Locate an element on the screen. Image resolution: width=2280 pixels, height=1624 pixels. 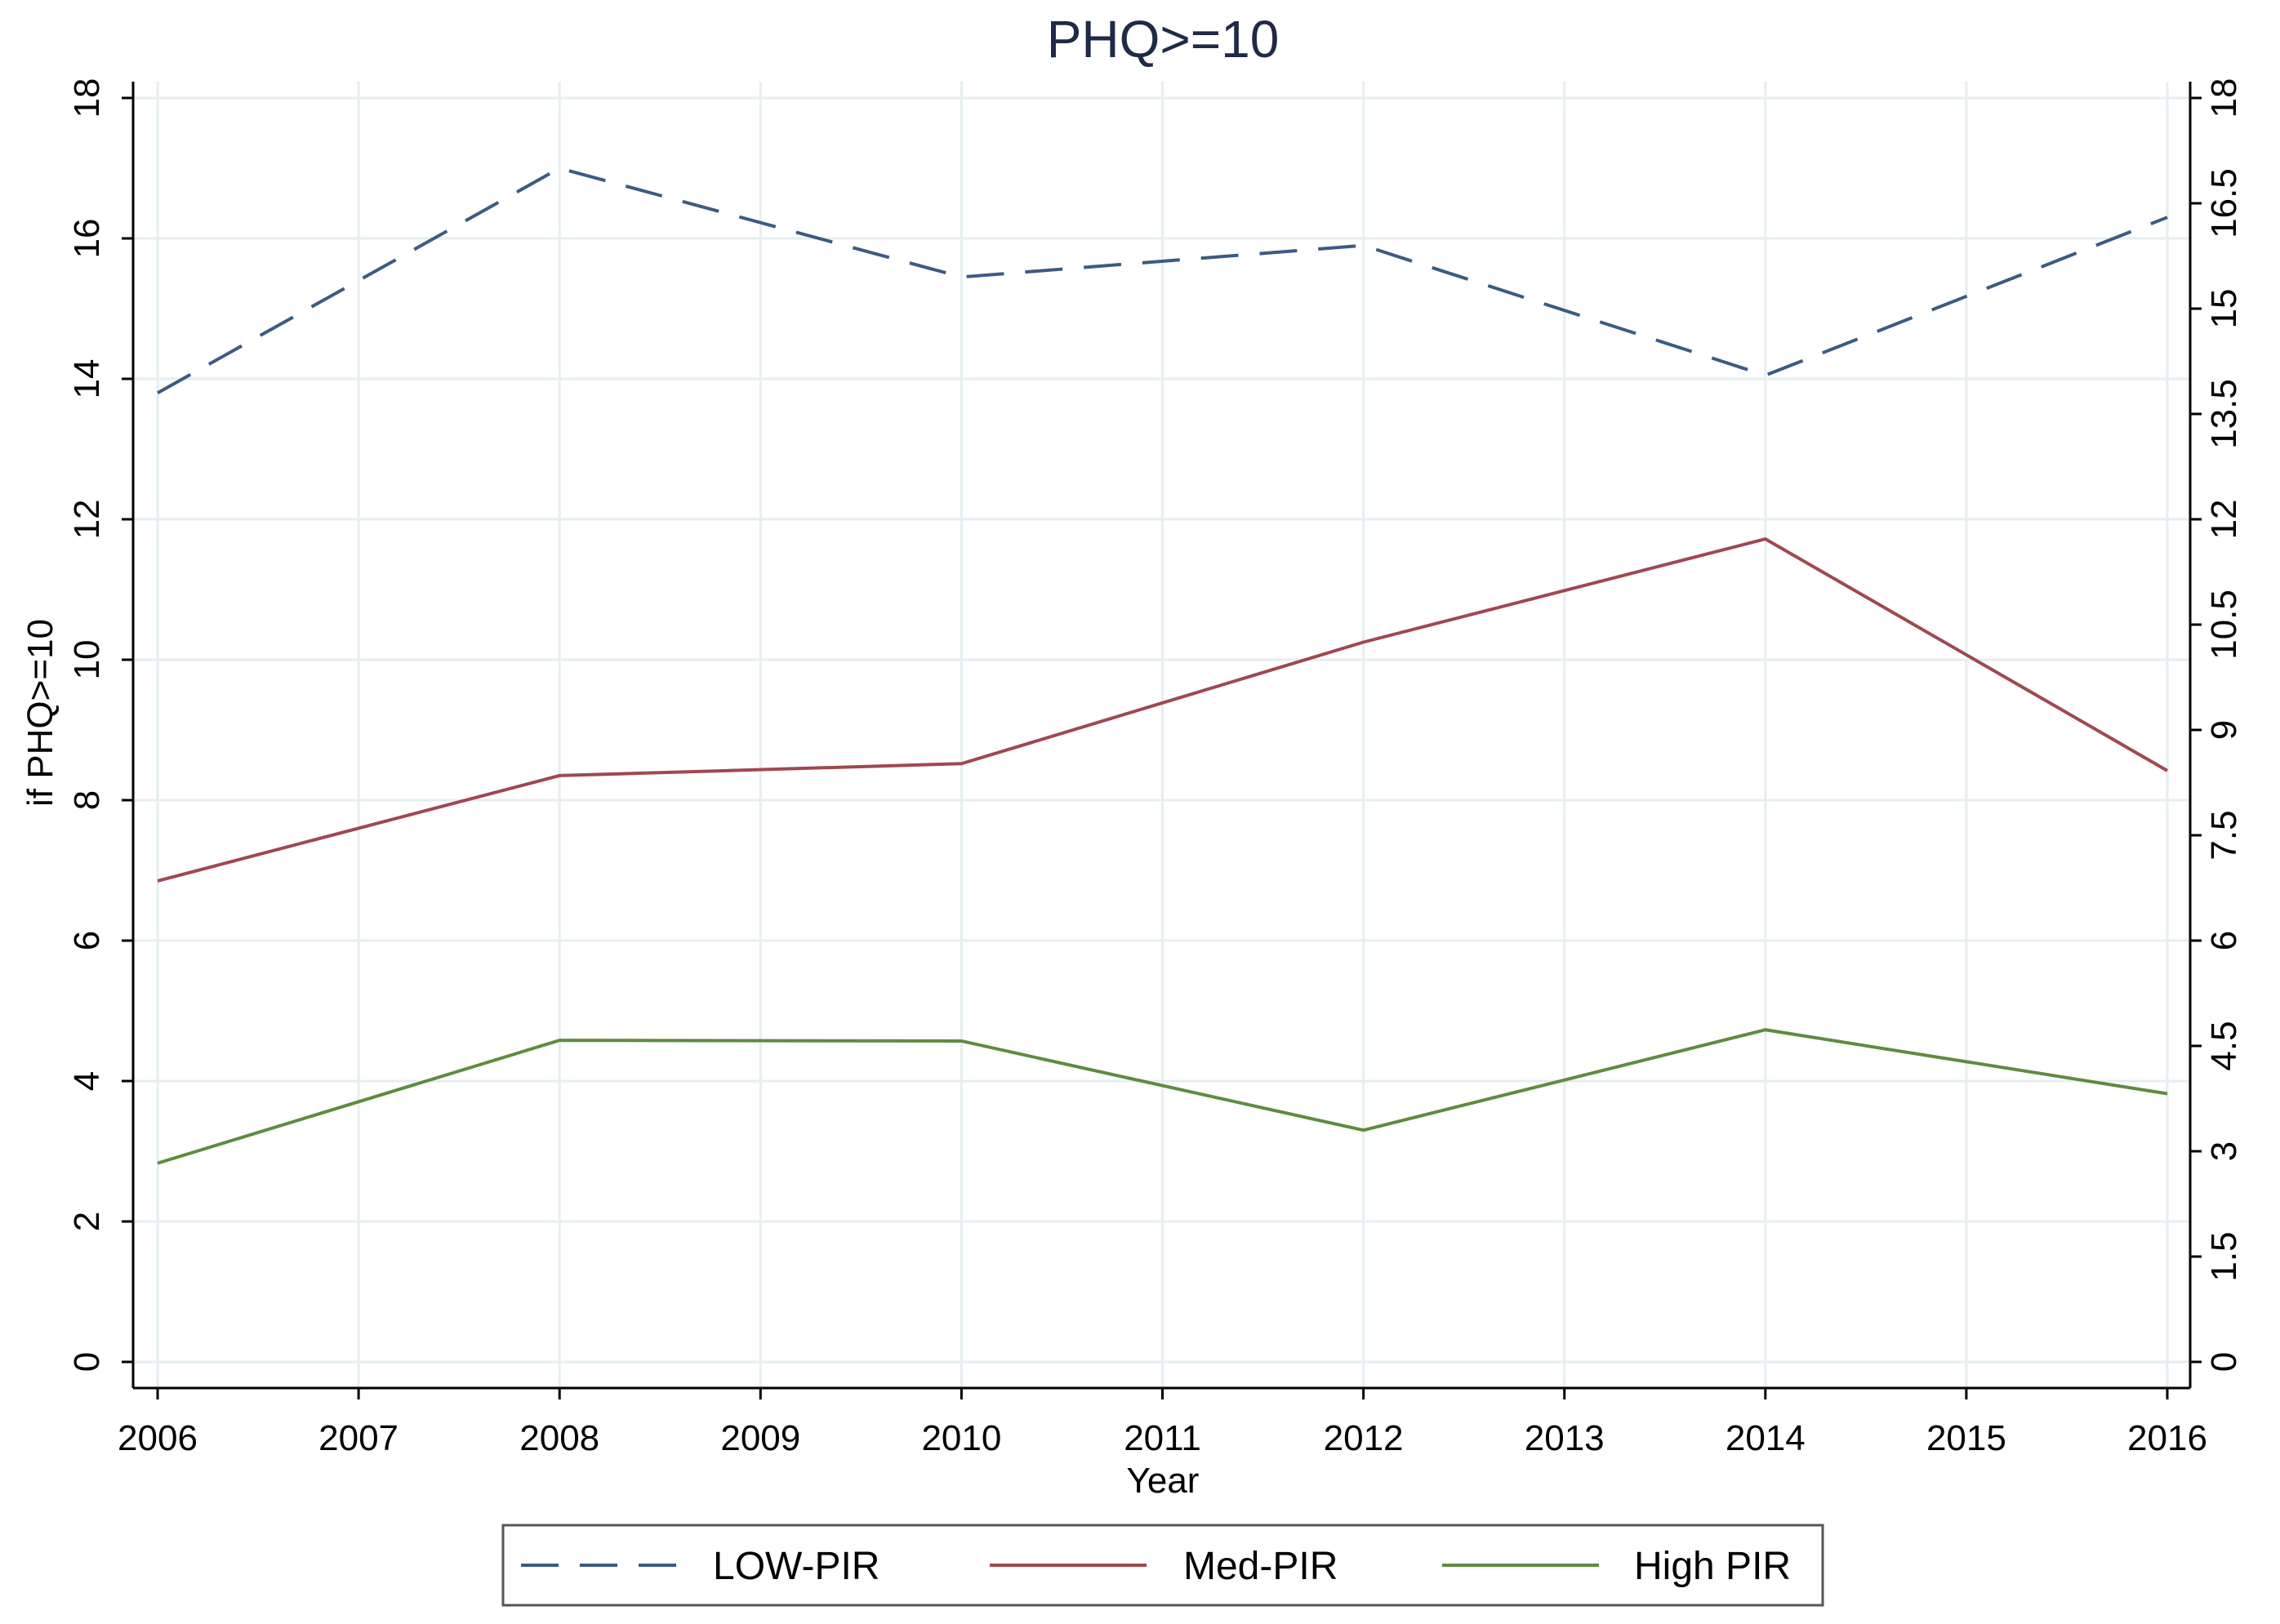
x-tick-label-2011: 2011 is located at coordinates (1163, 1438).